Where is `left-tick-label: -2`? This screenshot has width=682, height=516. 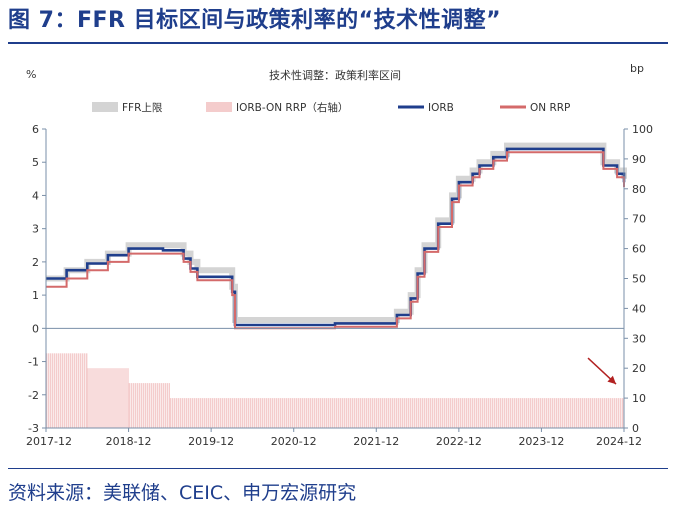 left-tick-label: -2 is located at coordinates (33, 395).